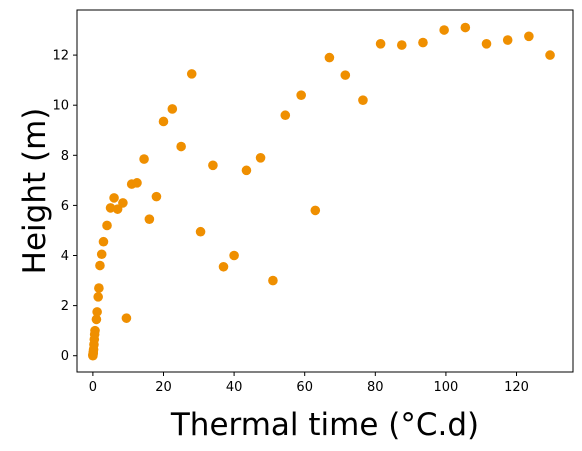 This screenshot has height=451, width=582. Describe the element at coordinates (65, 306) in the screenshot. I see `y-tick-label: 2` at that location.